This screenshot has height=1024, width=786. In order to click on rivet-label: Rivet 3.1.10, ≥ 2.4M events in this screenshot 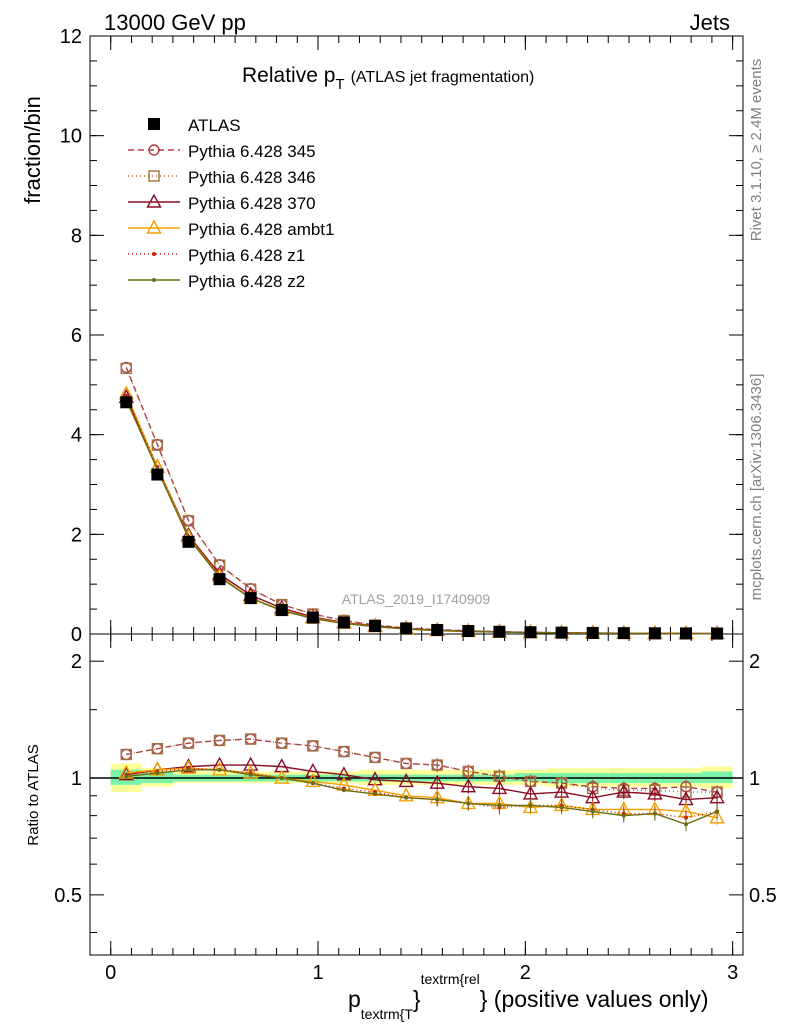, I will do `click(756, 150)`.